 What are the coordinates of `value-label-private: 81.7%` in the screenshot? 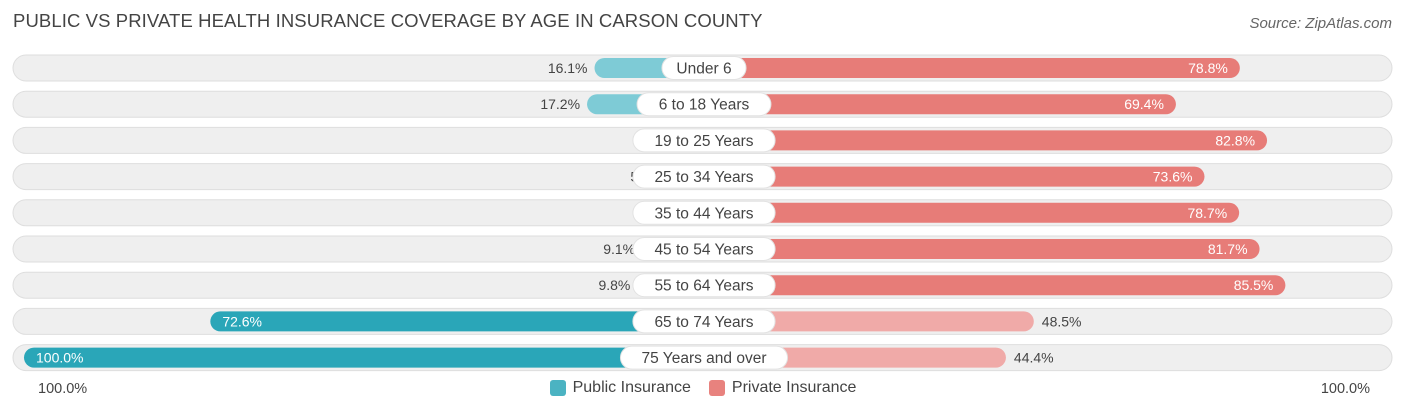 It's located at (1228, 249).